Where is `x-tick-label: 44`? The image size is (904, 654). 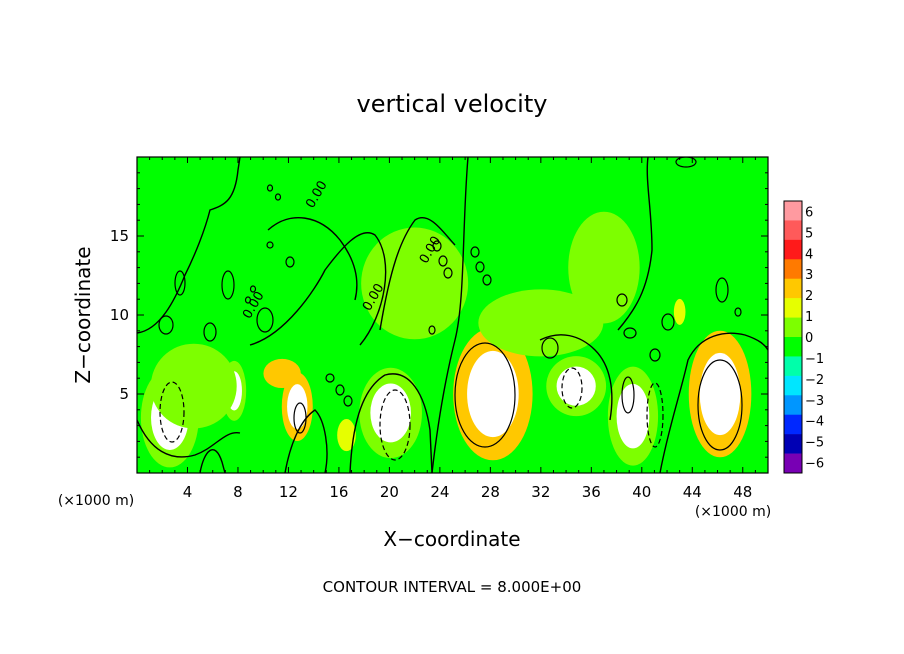
x-tick-label: 44 is located at coordinates (692, 492).